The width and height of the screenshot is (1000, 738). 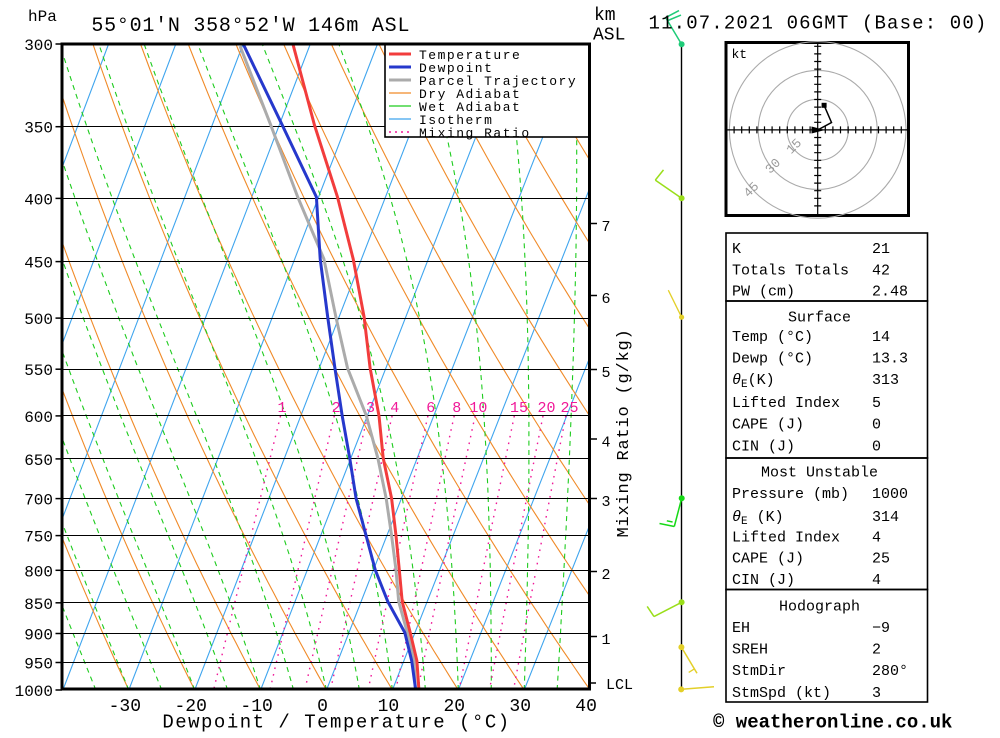 What do you see at coordinates (758, 518) in the screenshot?
I see `svg-text: θE (K)` at bounding box center [758, 518].